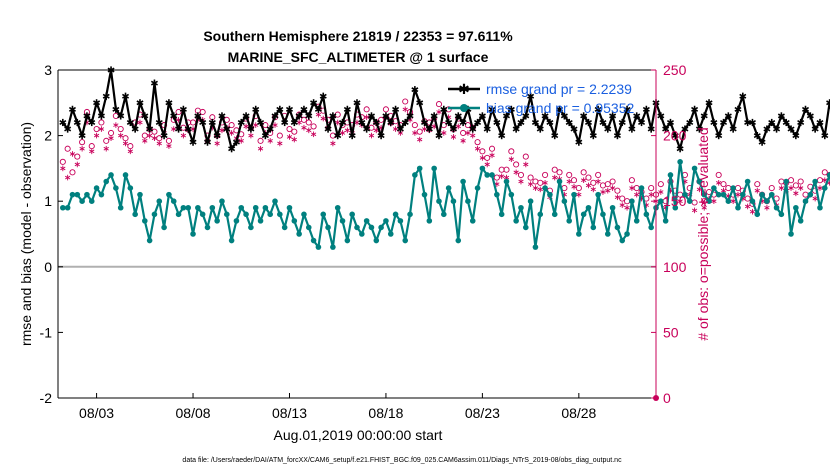  Describe the element at coordinates (48, 70) in the screenshot. I see `y-tick-label: 3` at that location.